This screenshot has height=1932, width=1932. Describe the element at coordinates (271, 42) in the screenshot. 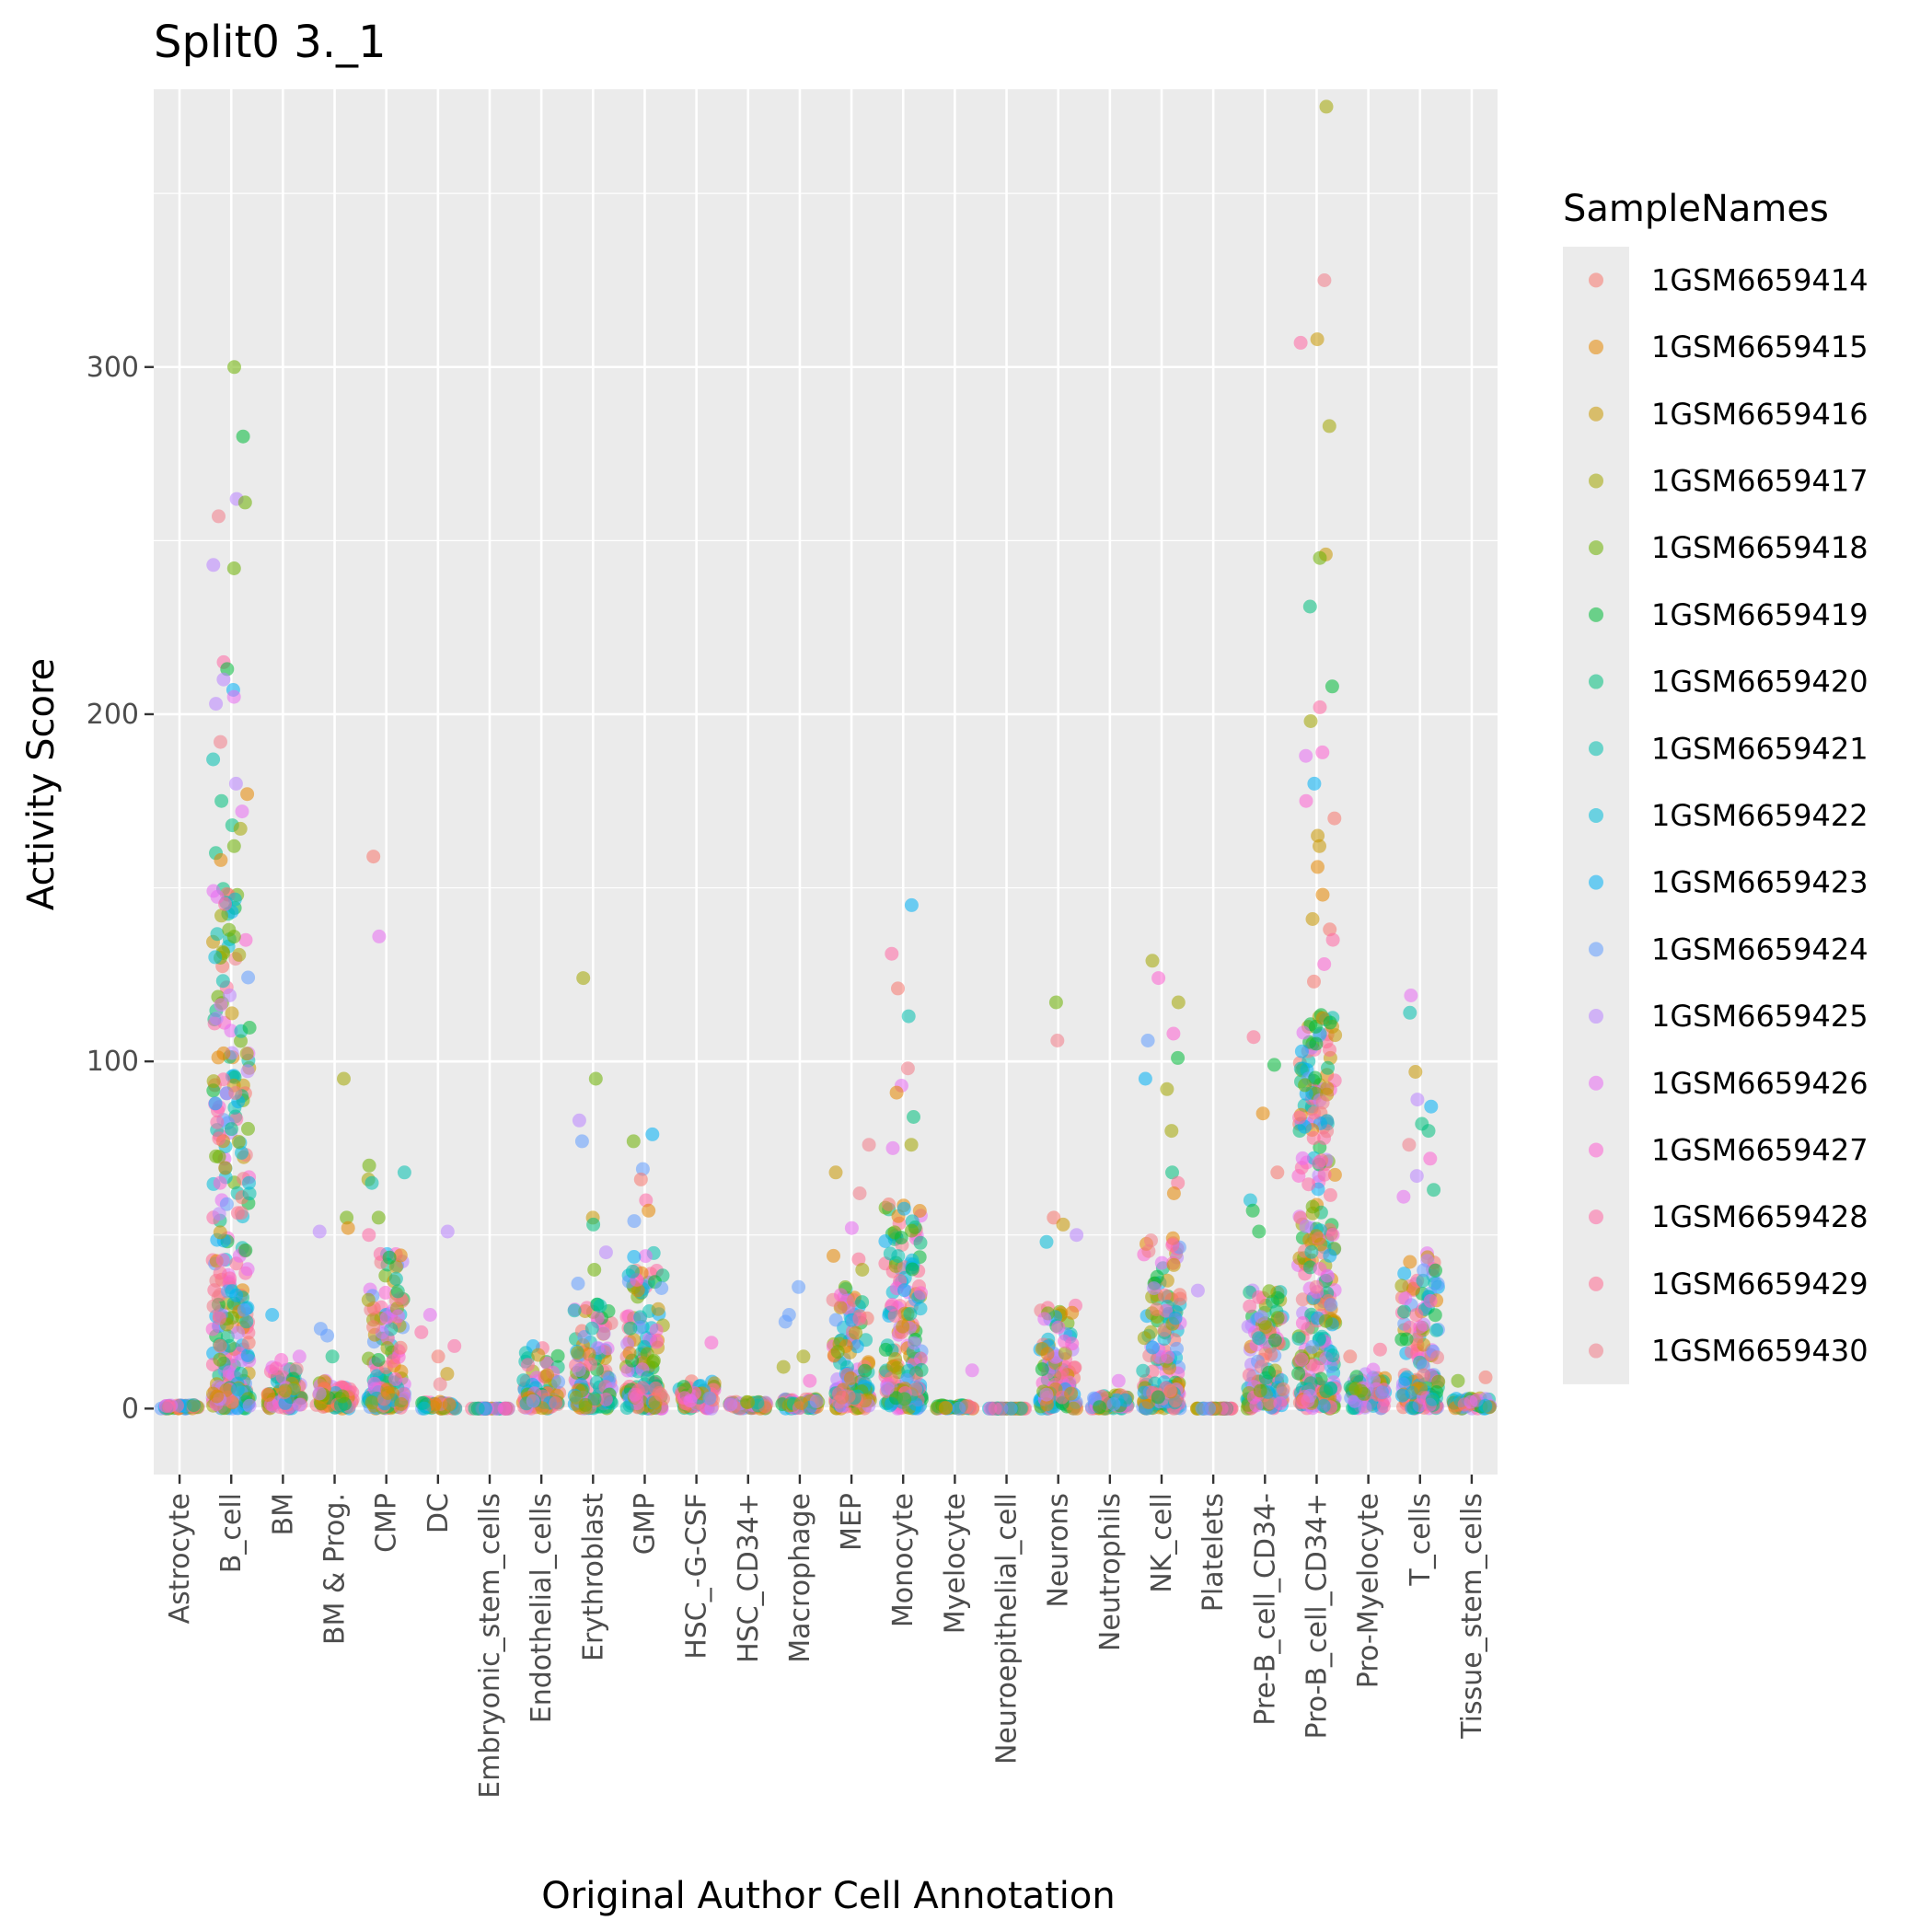

I see `chart-title: Split0 3._1` at that location.